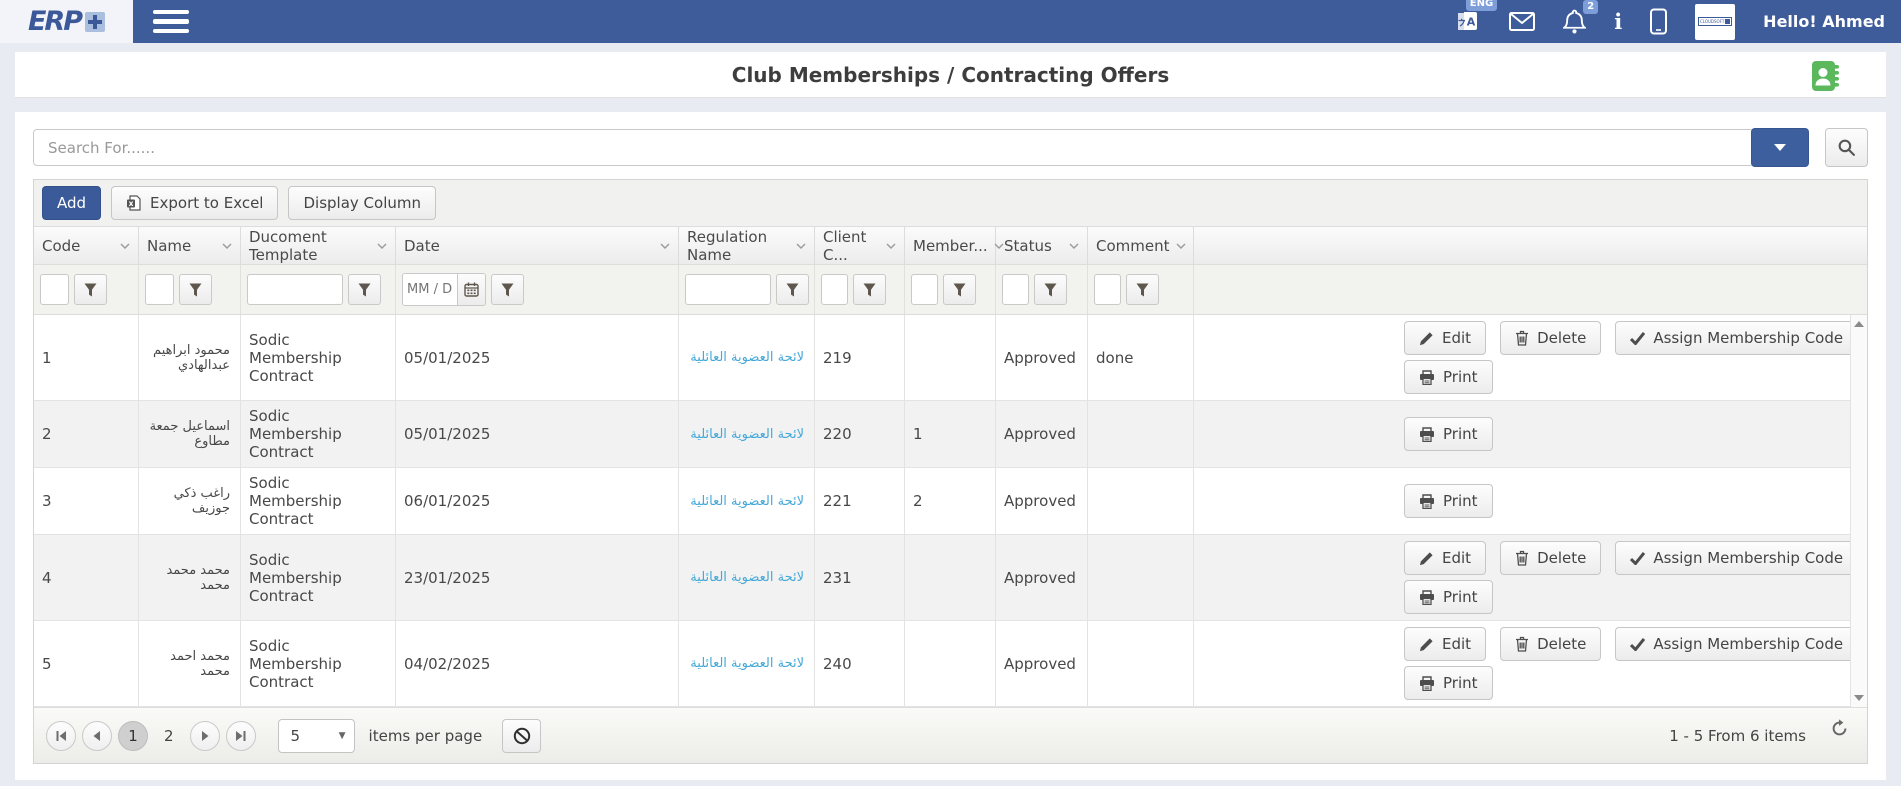  What do you see at coordinates (364, 289) in the screenshot?
I see `template-filter-button` at bounding box center [364, 289].